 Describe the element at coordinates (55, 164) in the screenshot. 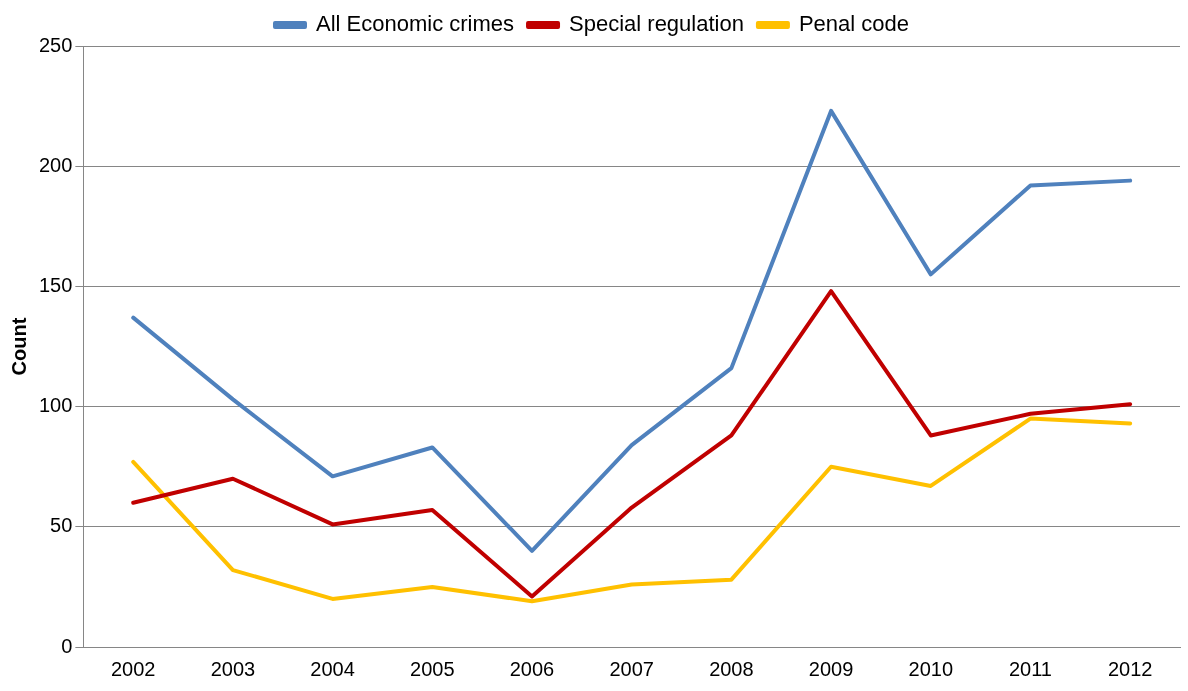

I see `y-tick-label: 200` at that location.